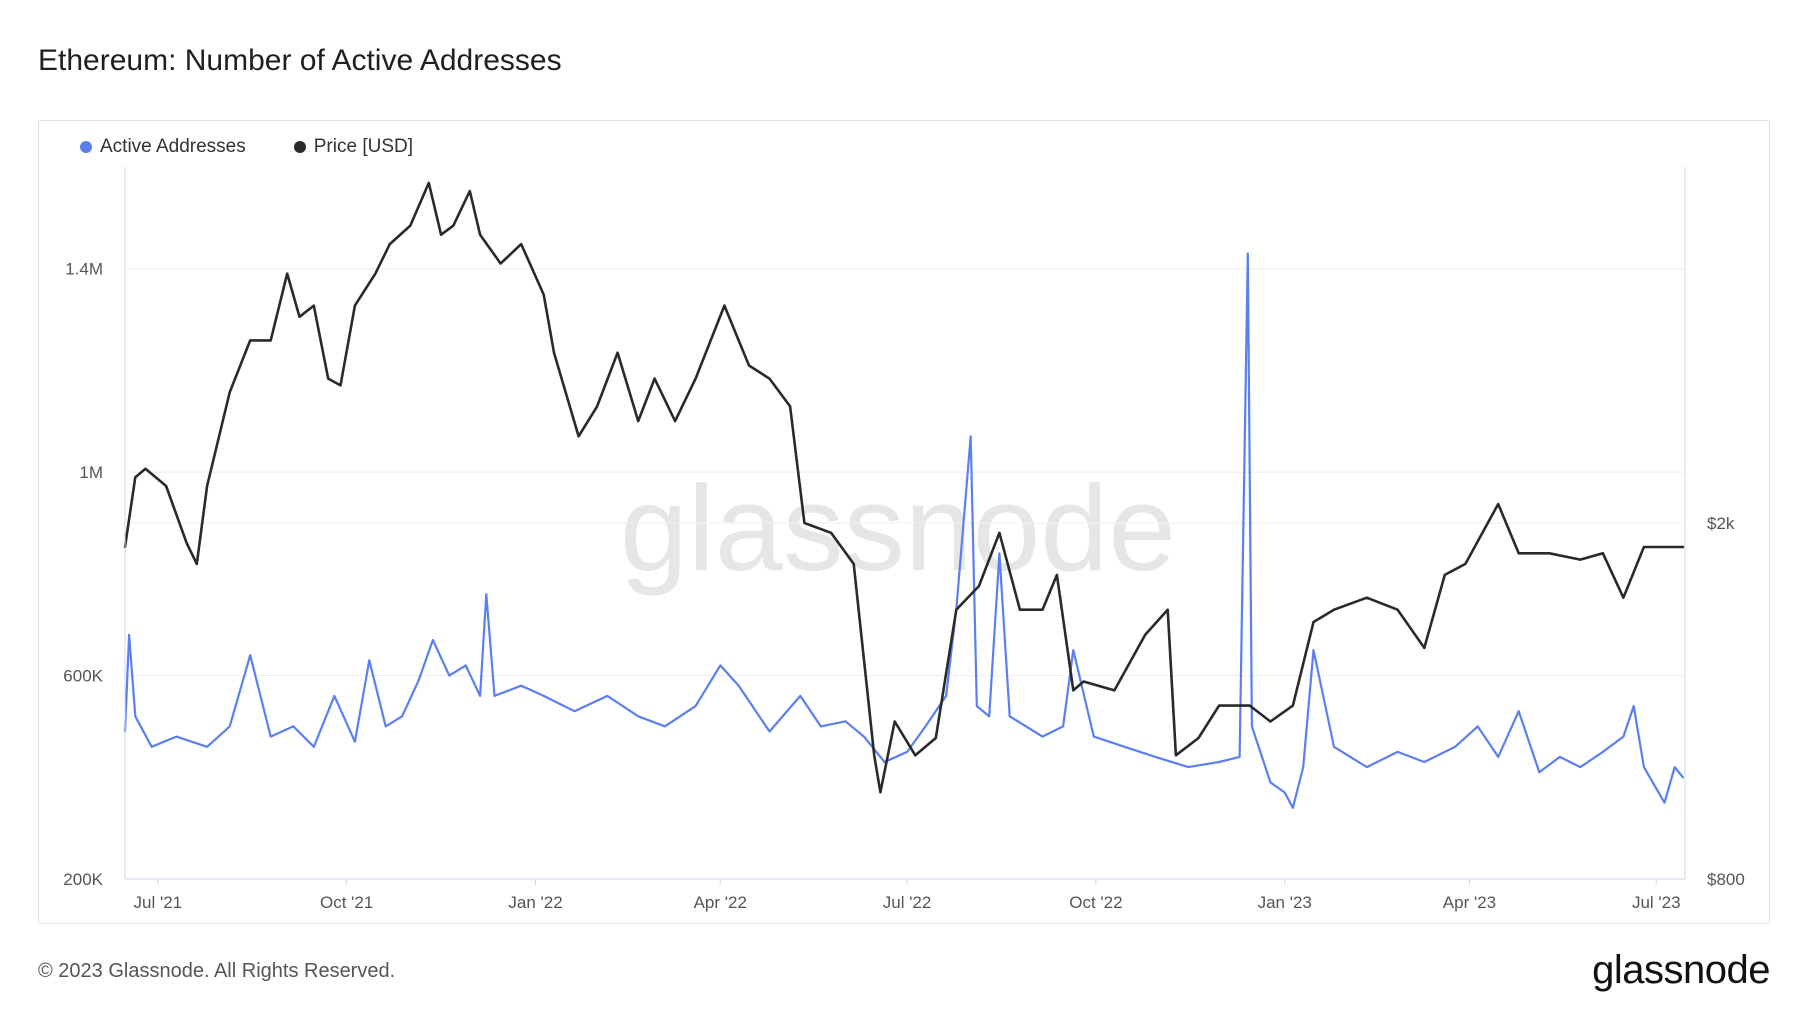  I want to click on x-tick-label: Jan '23, so click(1285, 902).